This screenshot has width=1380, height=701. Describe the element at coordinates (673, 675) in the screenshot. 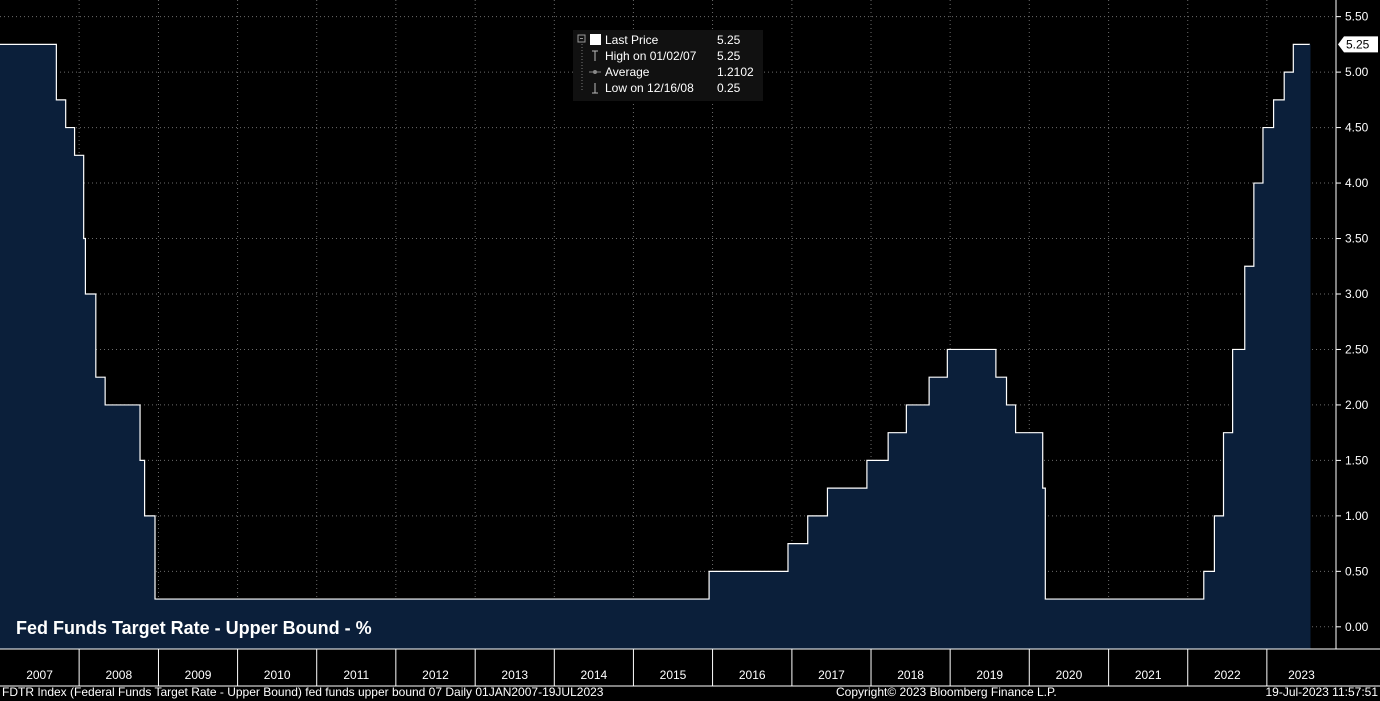

I see `x-tick-label: 2015` at that location.